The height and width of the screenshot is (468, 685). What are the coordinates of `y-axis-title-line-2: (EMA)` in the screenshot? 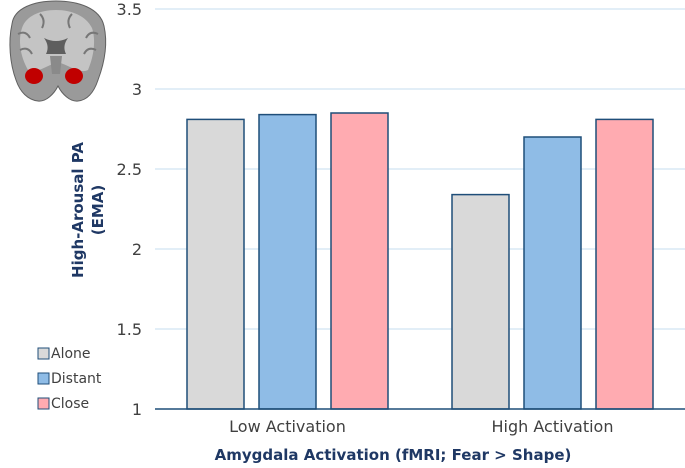 It's located at (98, 210).